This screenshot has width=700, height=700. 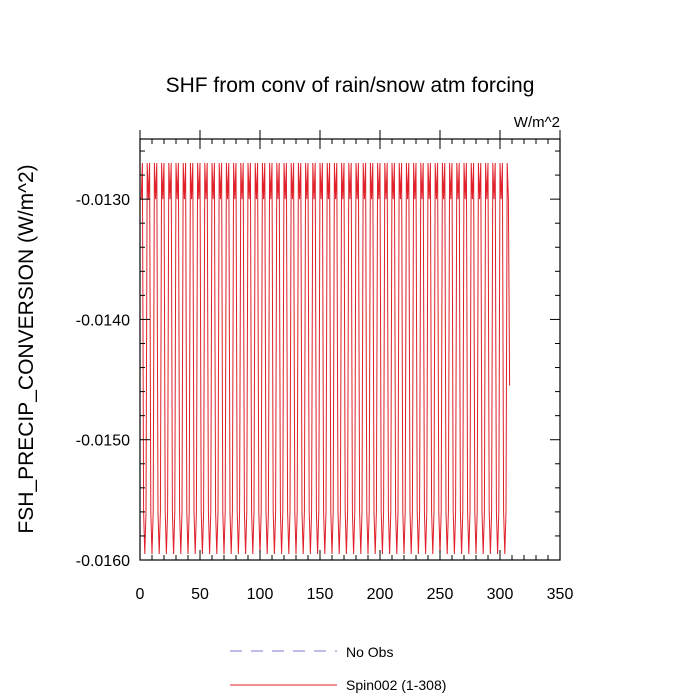 I want to click on legend: No Obs Spin002 (1-308), so click(x=338, y=668).